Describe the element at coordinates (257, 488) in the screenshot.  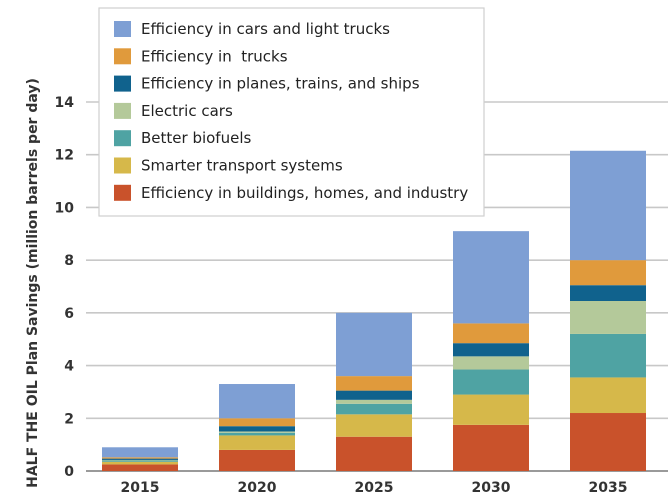
I see `x-tick-label: 2020` at that location.